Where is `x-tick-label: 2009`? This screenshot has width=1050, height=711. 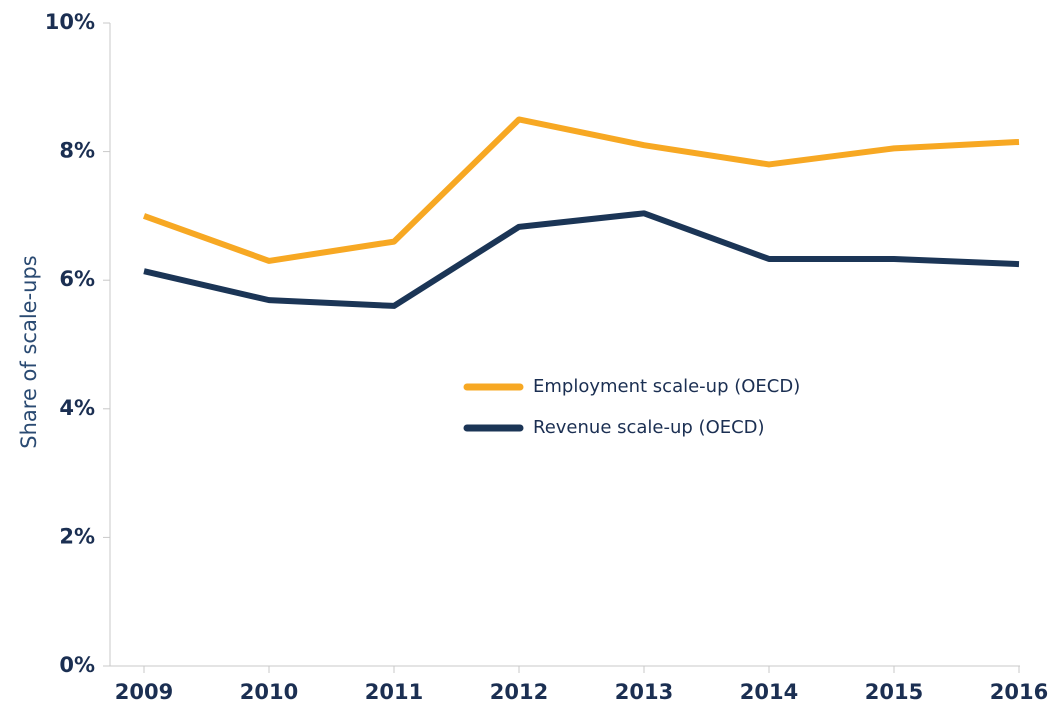
x-tick-label: 2009 is located at coordinates (144, 692).